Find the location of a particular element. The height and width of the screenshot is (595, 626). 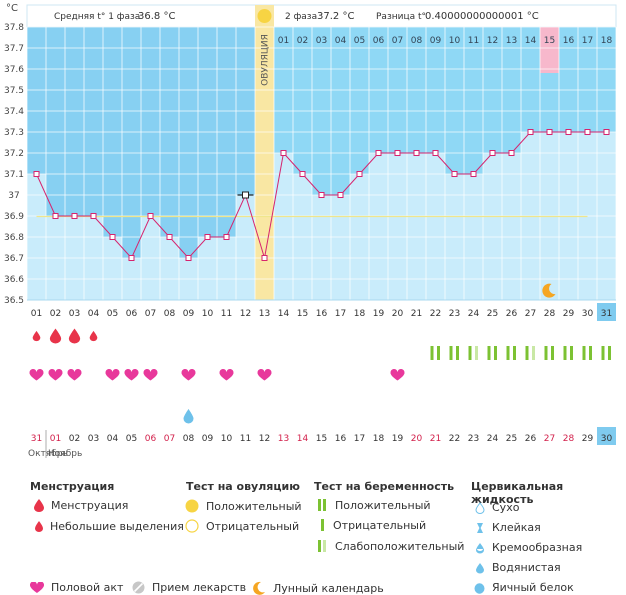

phase2-day-label: 13 is located at coordinates (511, 41).